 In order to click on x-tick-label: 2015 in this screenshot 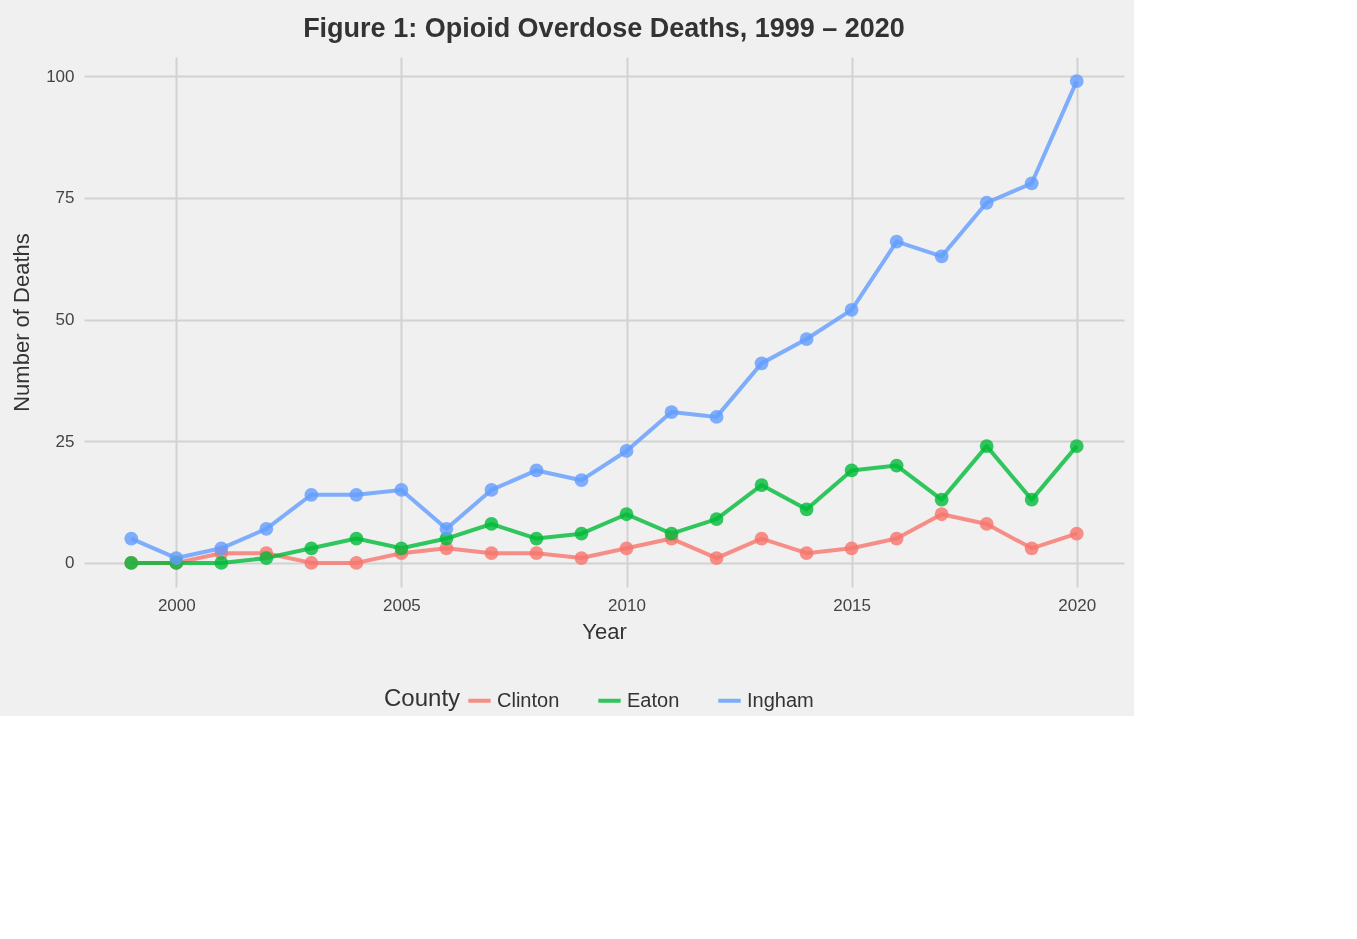, I will do `click(852, 605)`.